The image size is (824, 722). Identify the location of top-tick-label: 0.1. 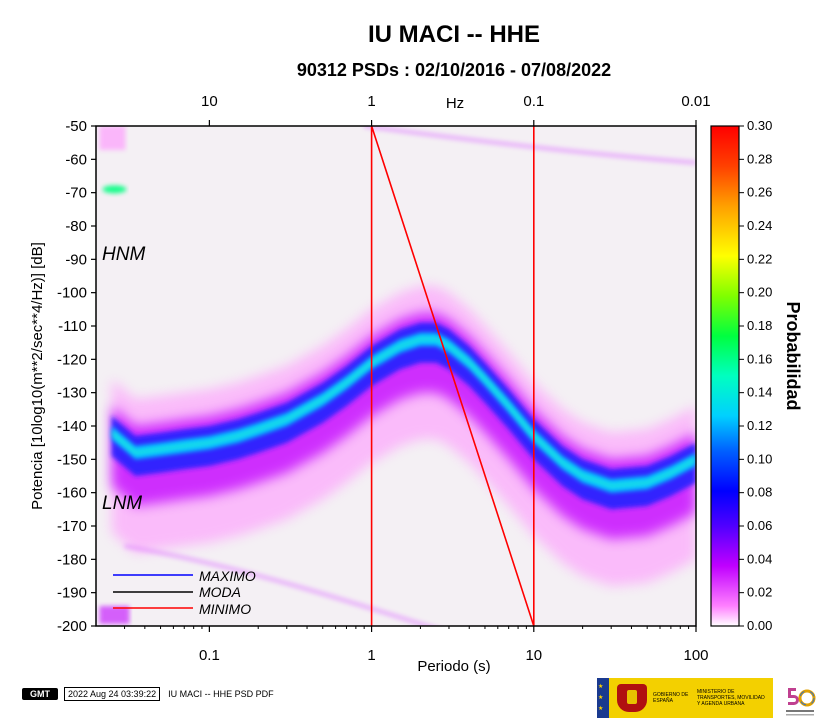
(533, 101).